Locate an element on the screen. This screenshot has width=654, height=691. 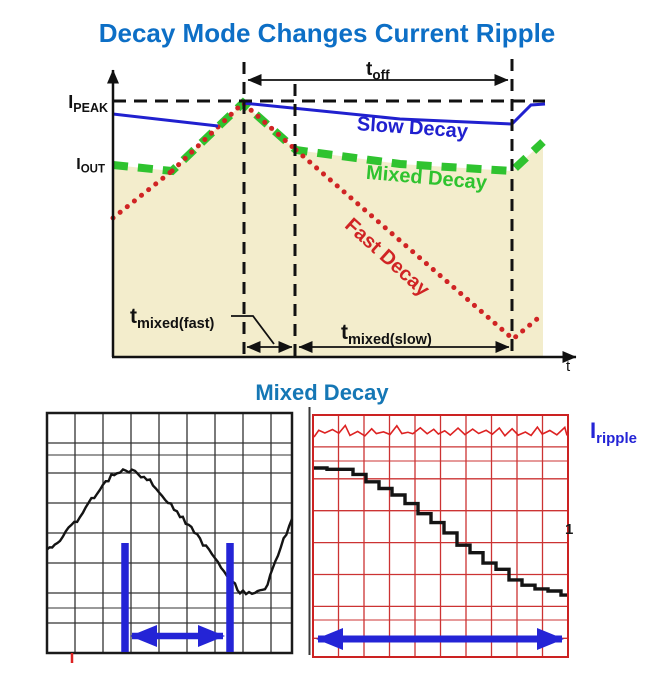
subtitle: Mixed Decay is located at coordinates (322, 392).